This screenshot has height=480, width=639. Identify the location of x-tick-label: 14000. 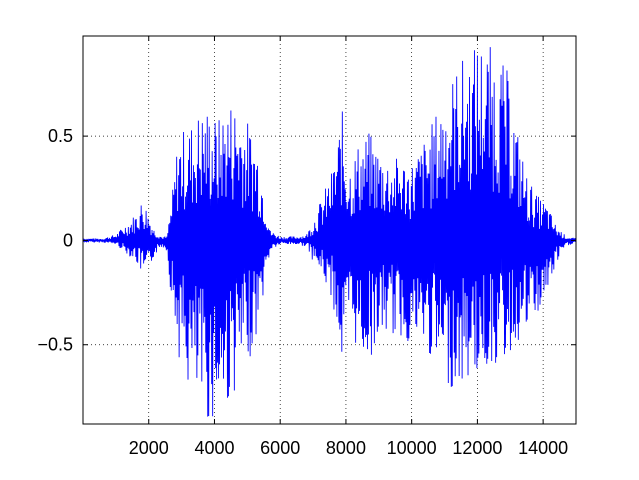
(543, 448).